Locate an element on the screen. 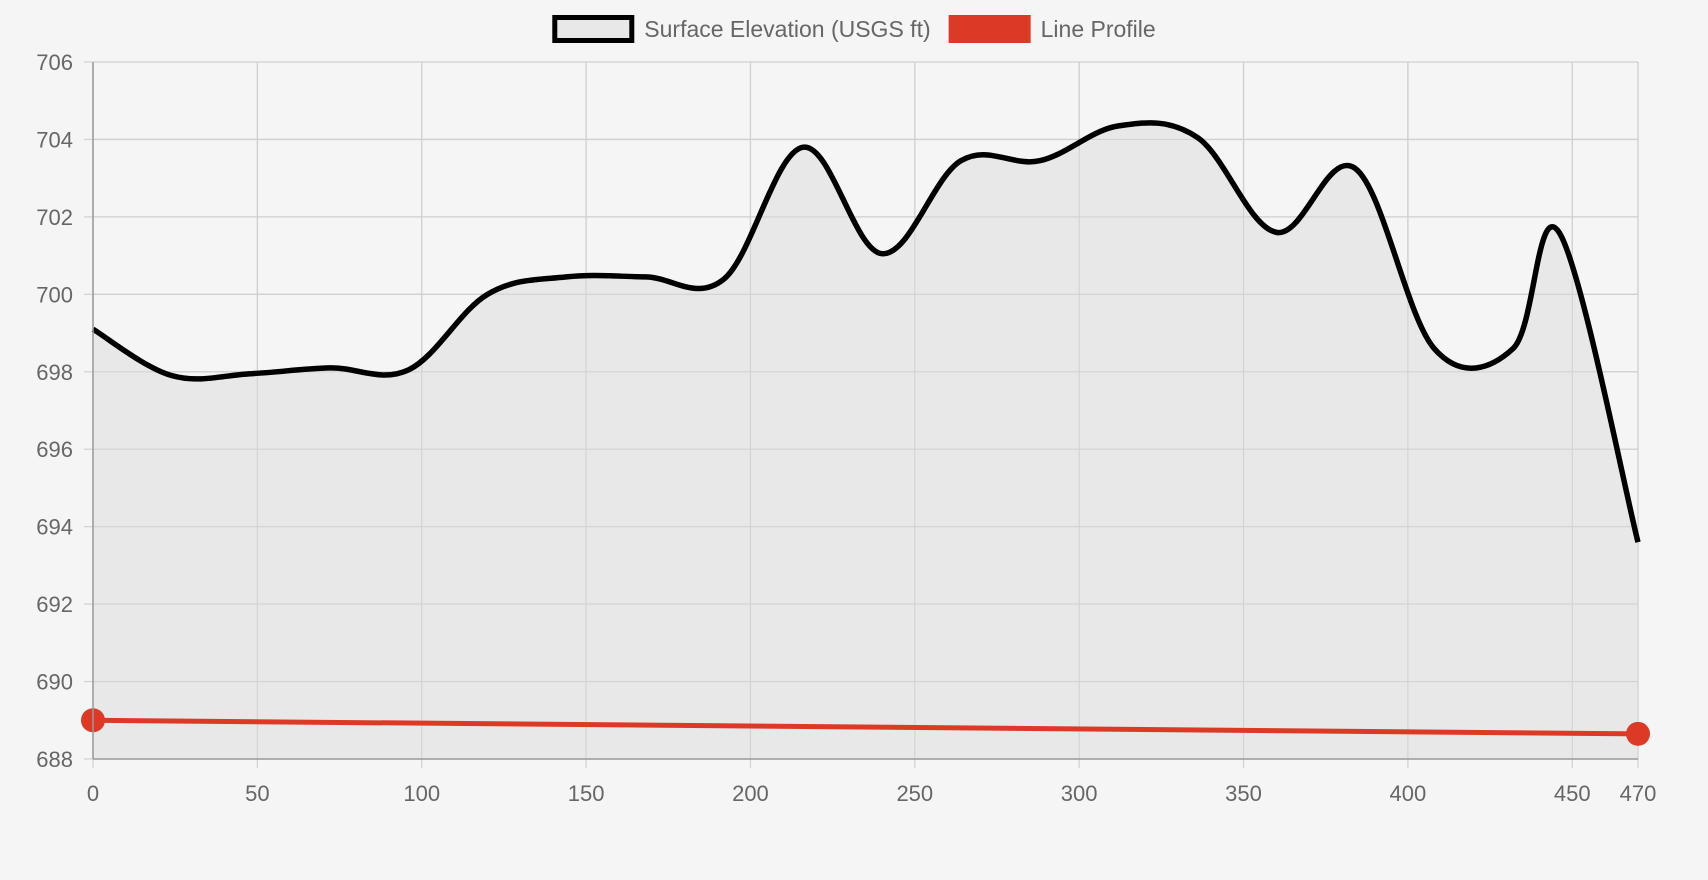 The image size is (1708, 880). y-tick-label: 688 is located at coordinates (54, 759).